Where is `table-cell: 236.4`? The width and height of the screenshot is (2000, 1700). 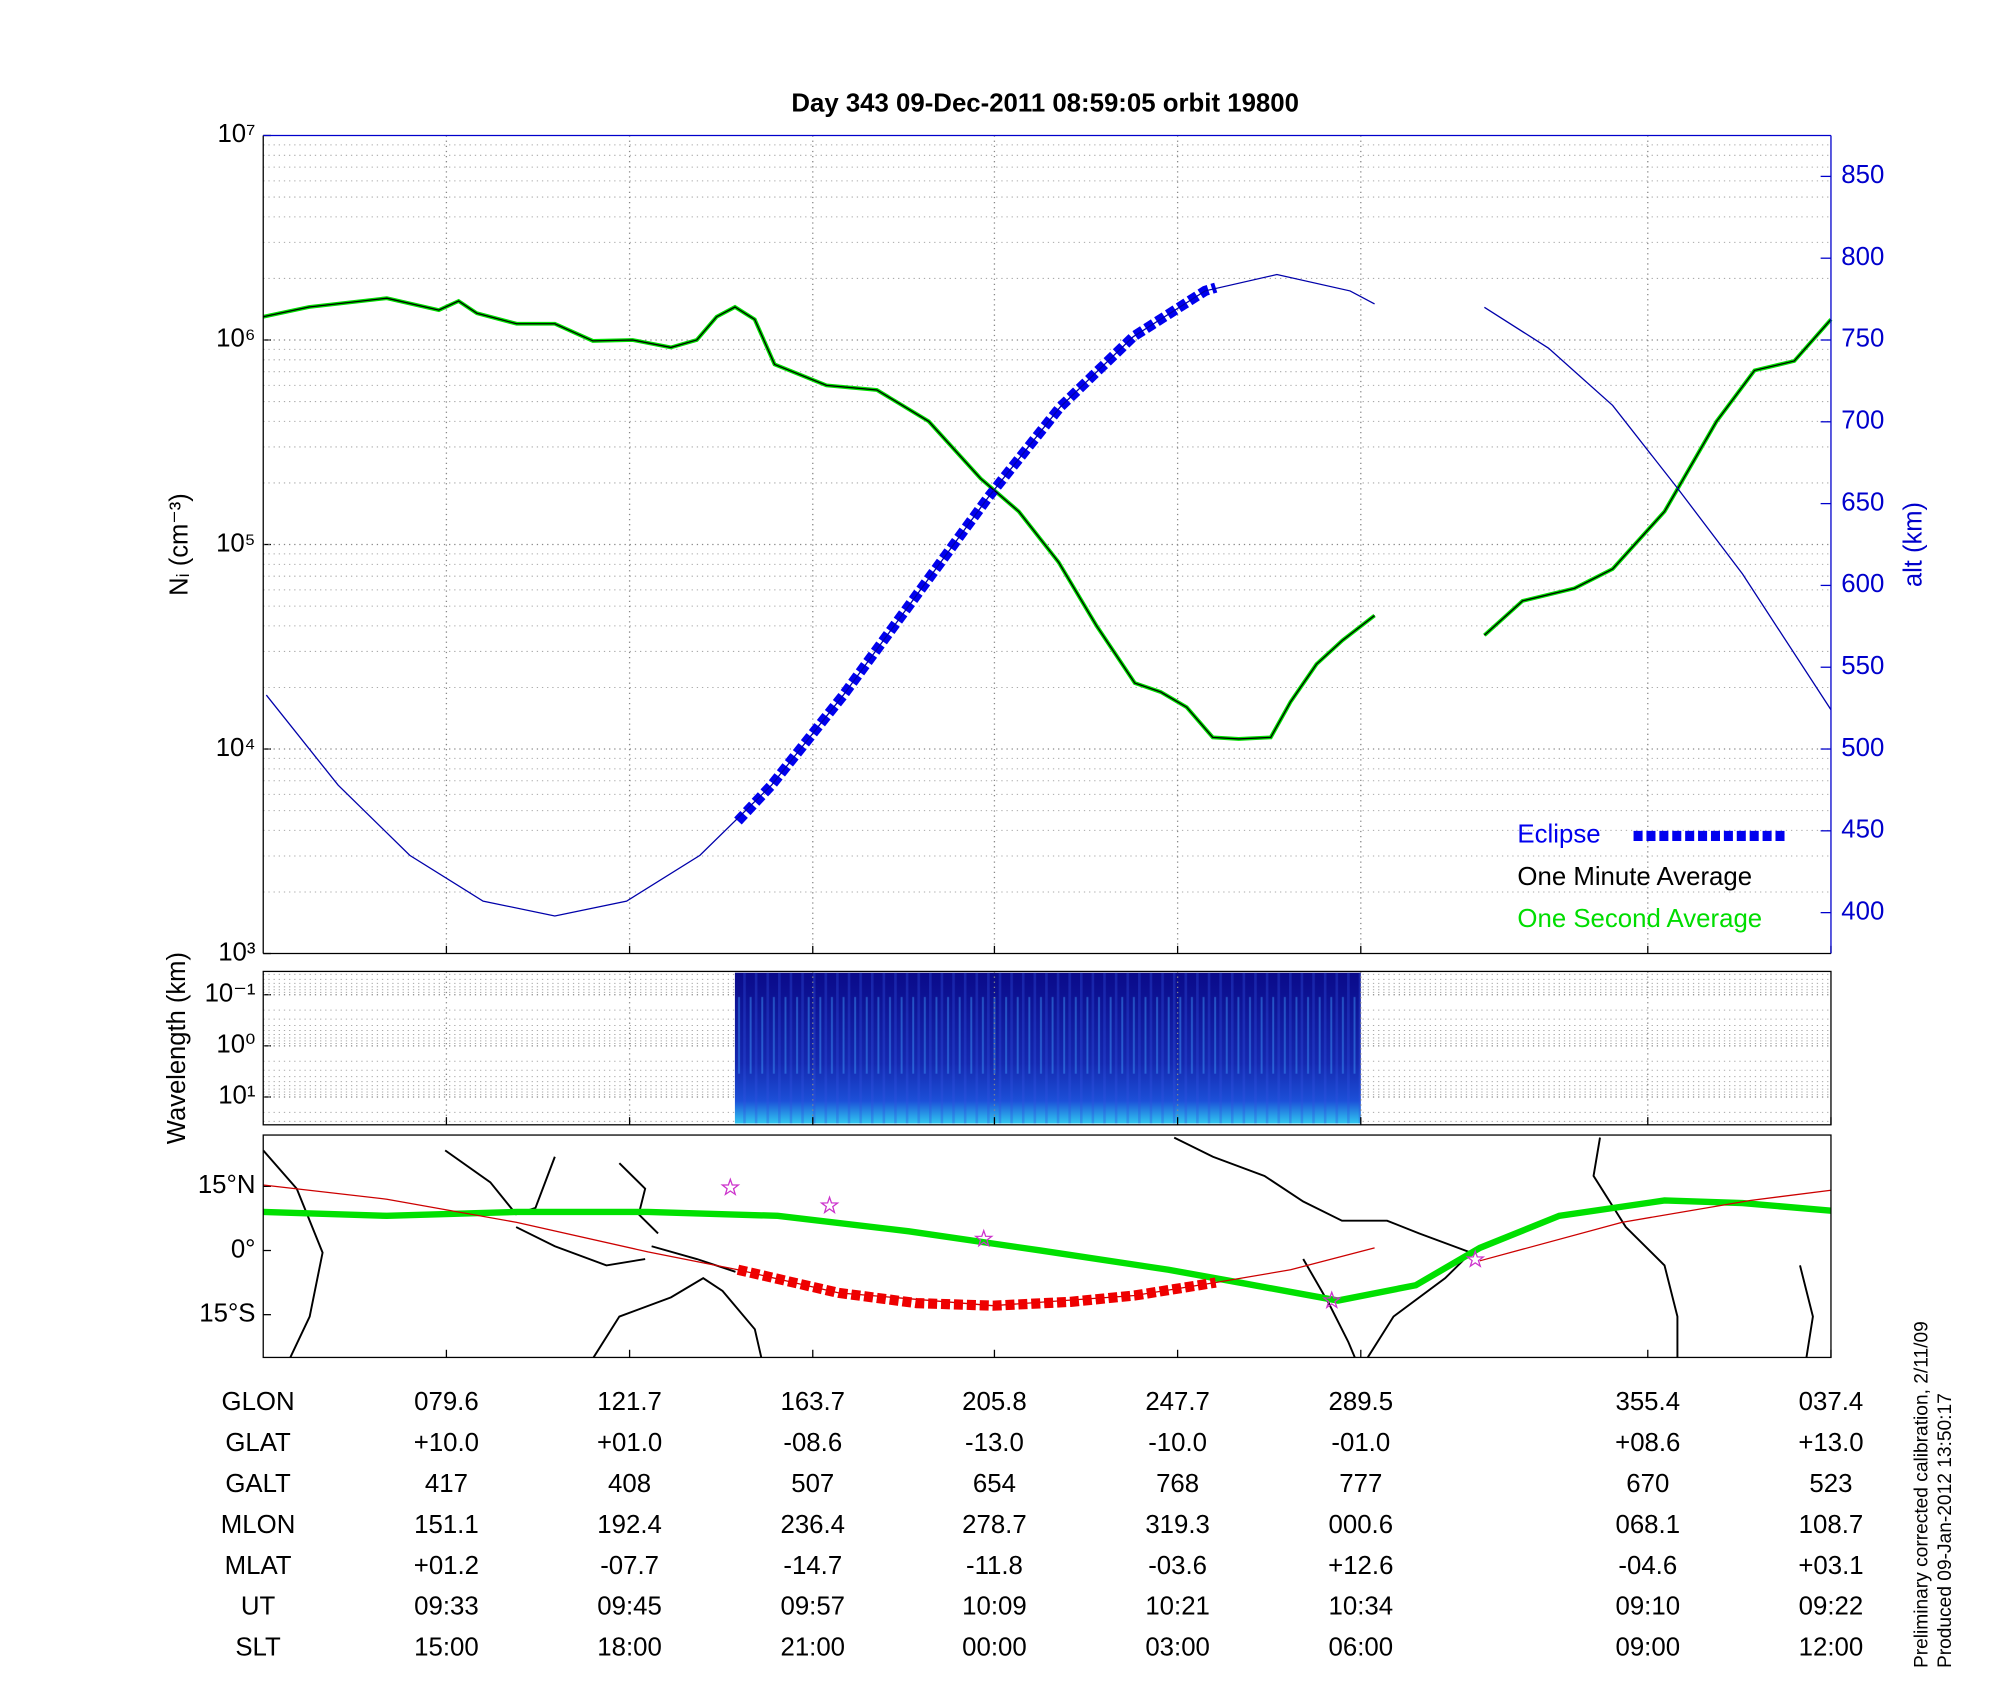 table-cell: 236.4 is located at coordinates (812, 1525).